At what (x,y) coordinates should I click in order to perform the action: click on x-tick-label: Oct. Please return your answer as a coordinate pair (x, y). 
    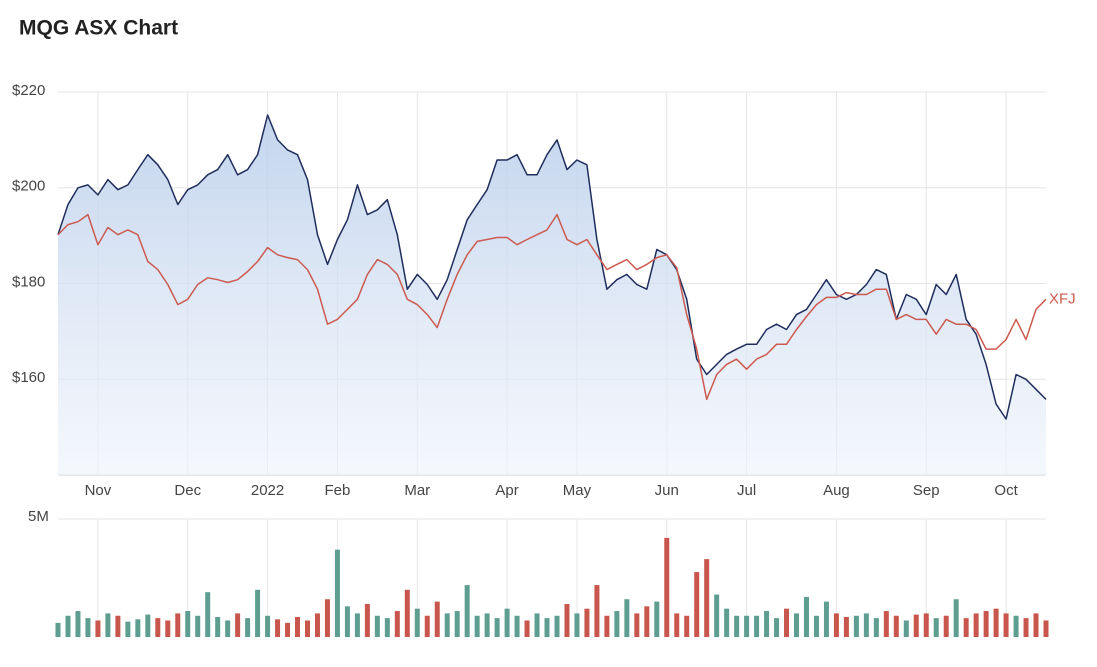
    Looking at the image, I should click on (1006, 490).